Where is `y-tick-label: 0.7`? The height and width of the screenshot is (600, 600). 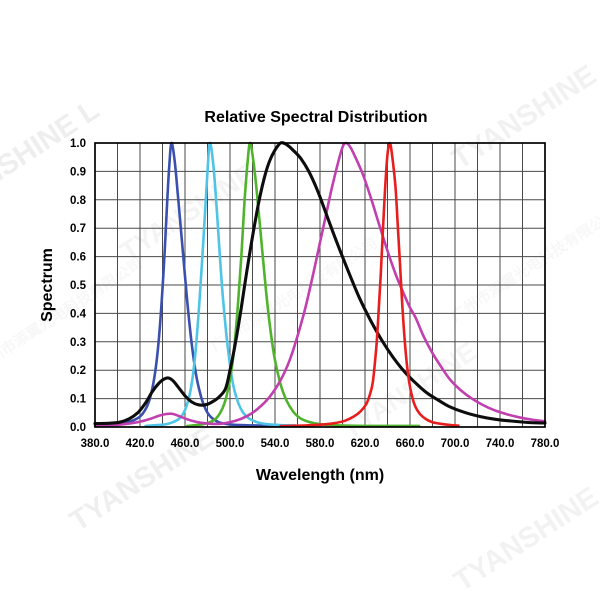
y-tick-label: 0.7 is located at coordinates (78, 229).